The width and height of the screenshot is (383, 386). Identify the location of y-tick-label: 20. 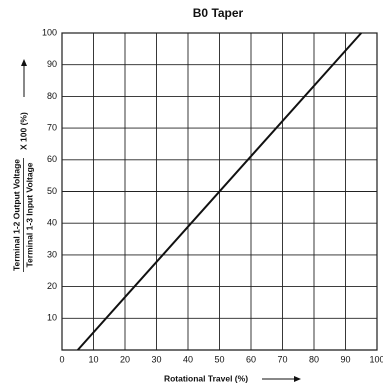
(52, 286).